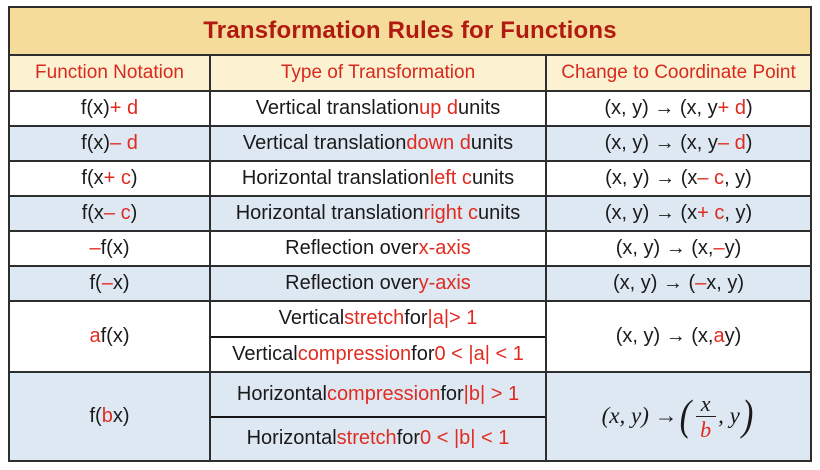 This screenshot has width=820, height=470. What do you see at coordinates (479, 353) in the screenshot?
I see `red-text-segment: 0 < |a| < 1` at bounding box center [479, 353].